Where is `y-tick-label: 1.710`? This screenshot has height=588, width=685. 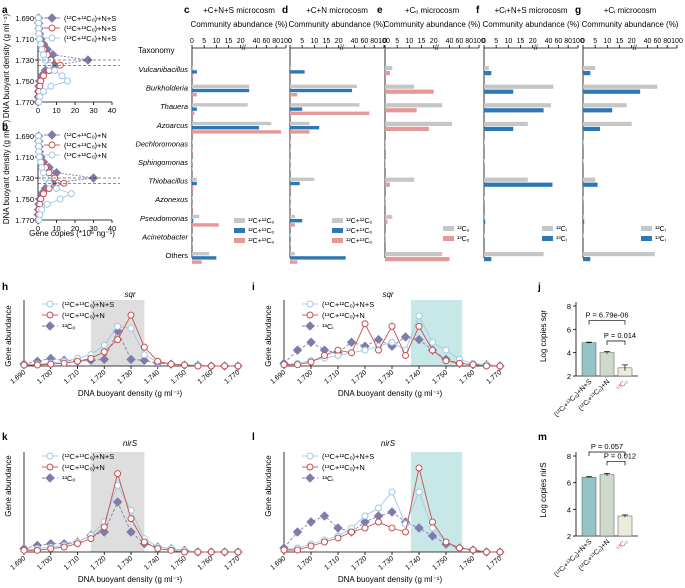 y-tick-label: 1.710 is located at coordinates (24, 39).